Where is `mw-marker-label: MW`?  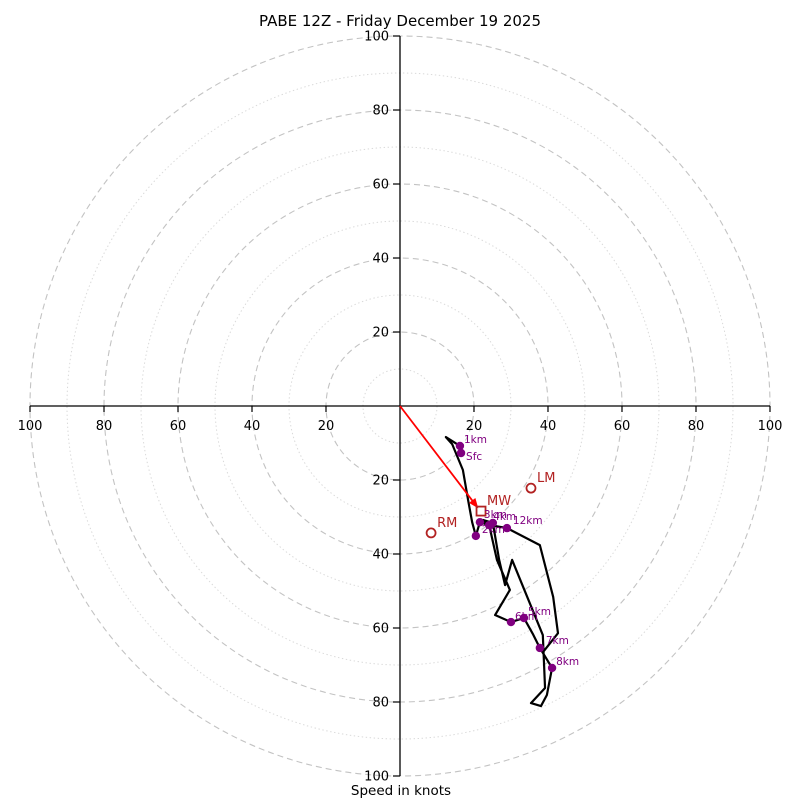
mw-marker-label: MW is located at coordinates (499, 501).